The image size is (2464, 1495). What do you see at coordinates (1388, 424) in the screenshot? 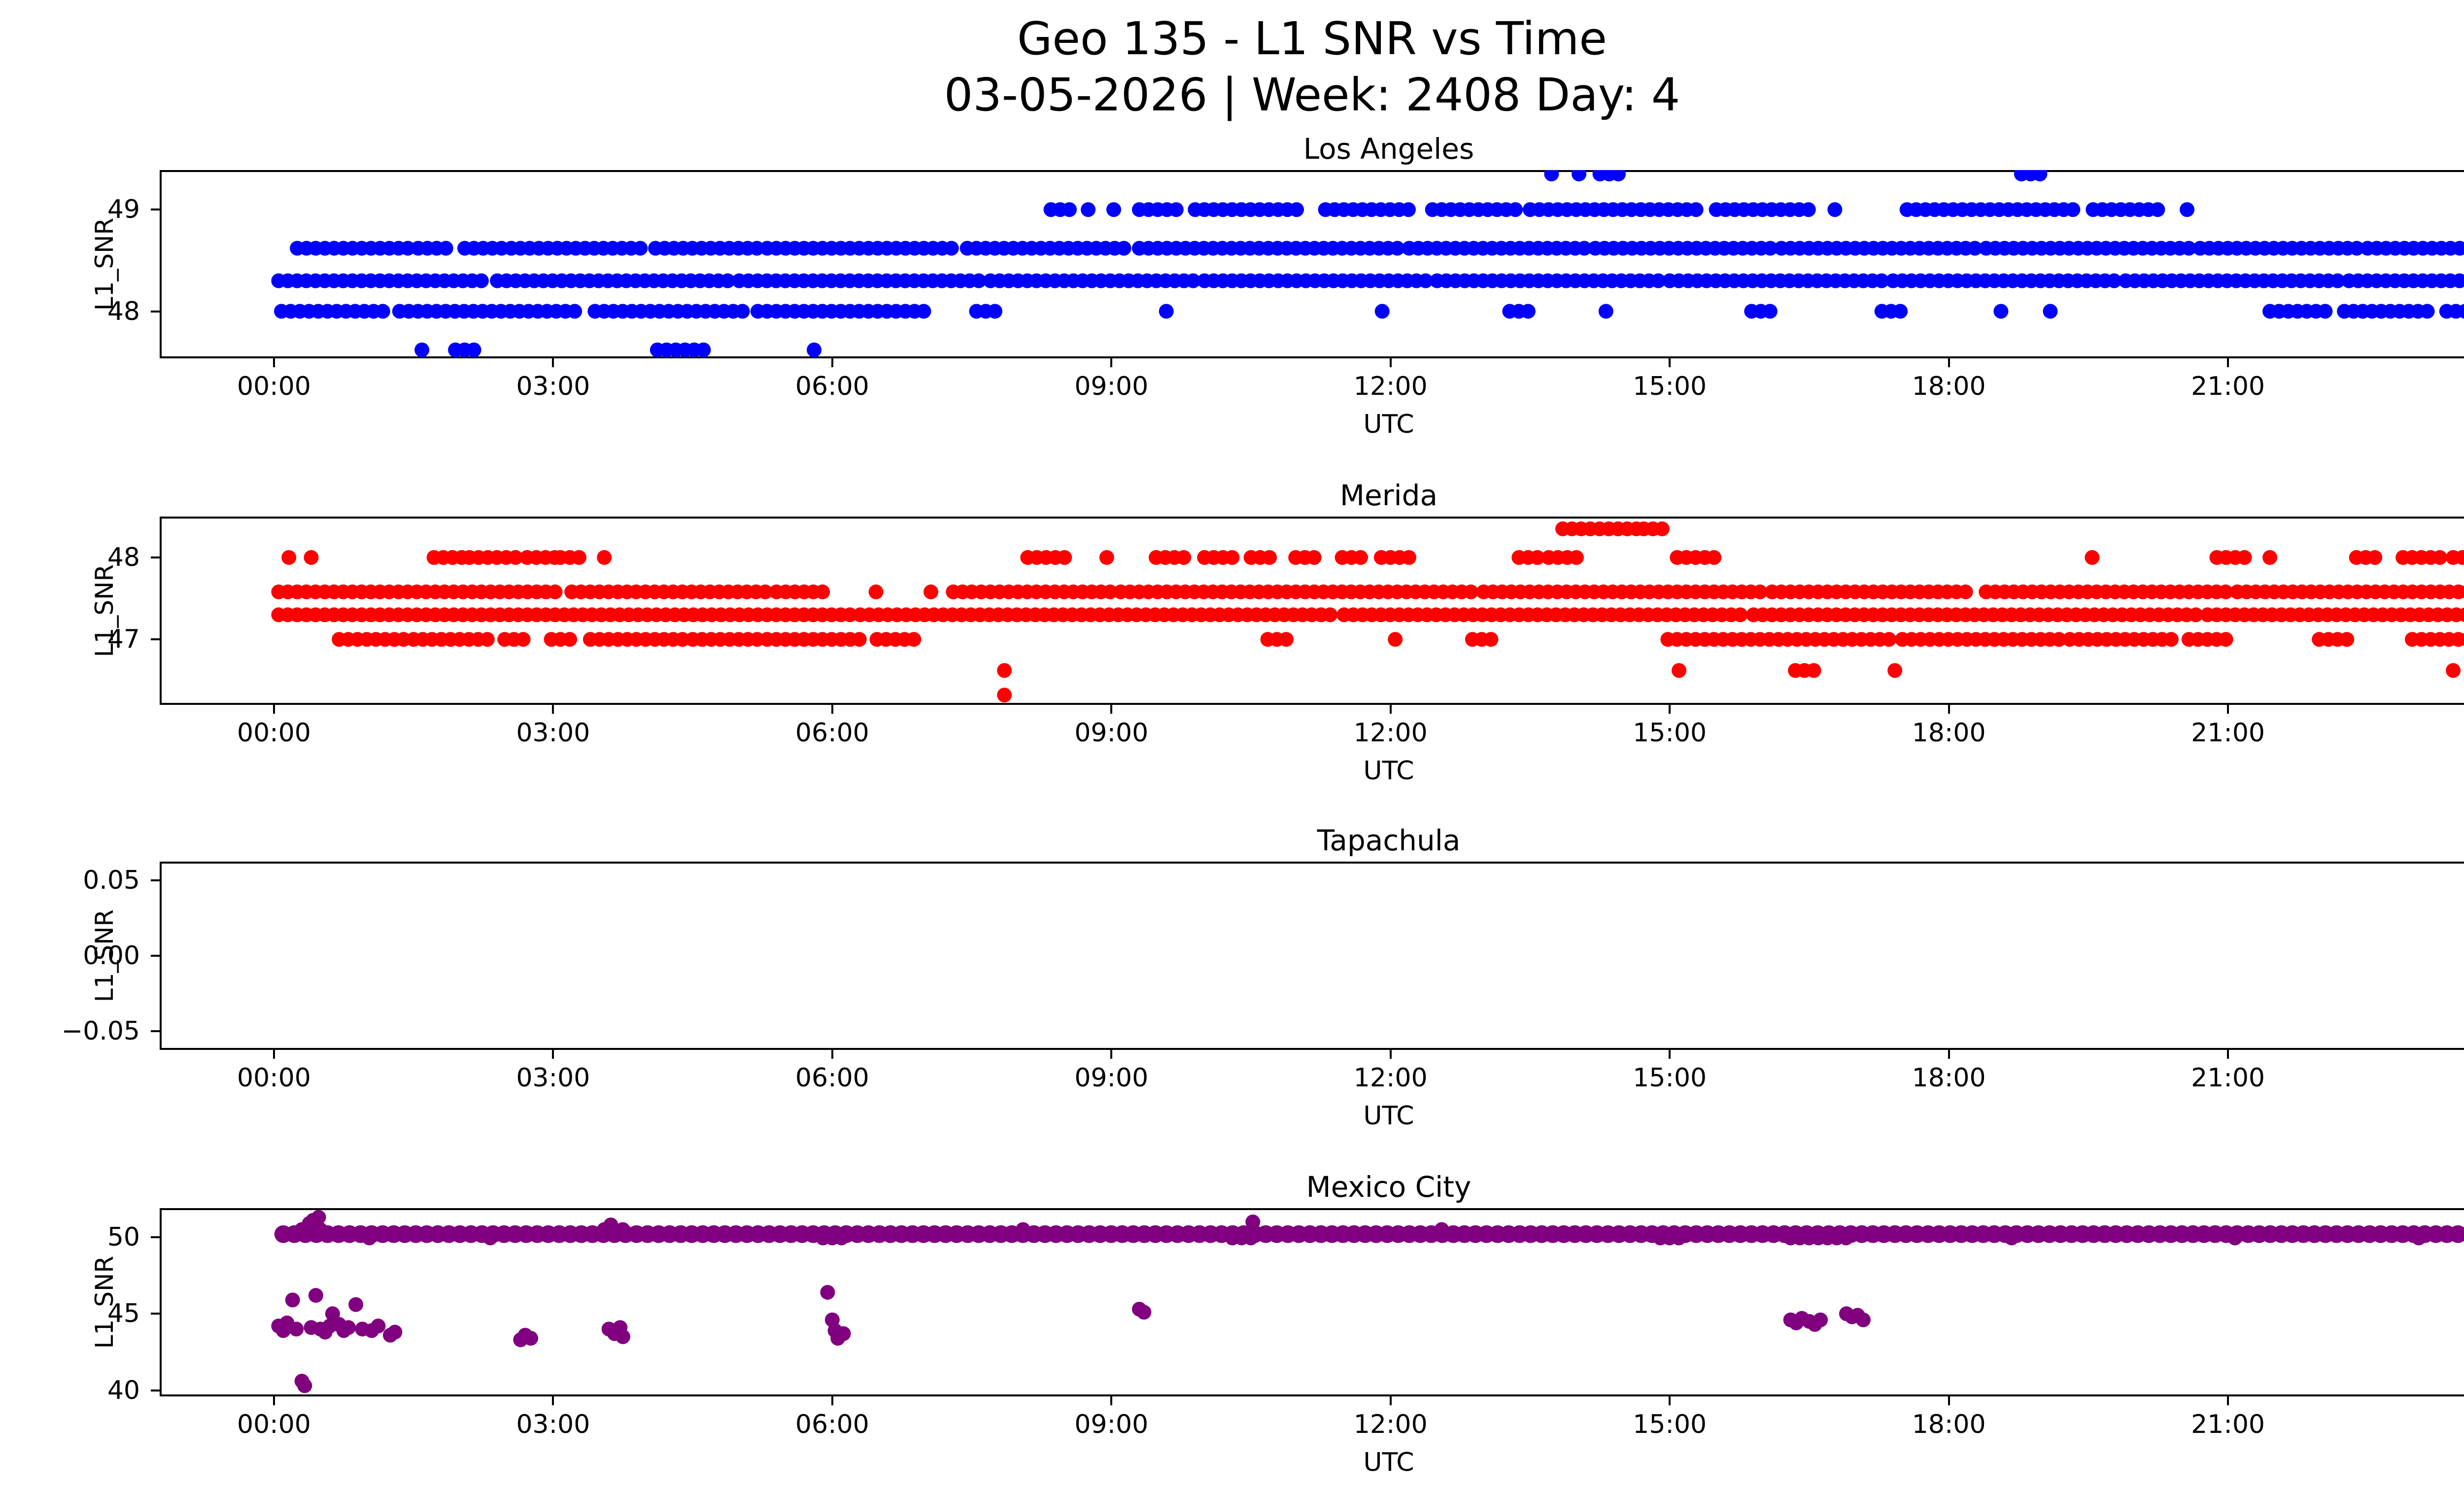
I see `x-axis-label-los-angeles: UTC` at bounding box center [1388, 424].